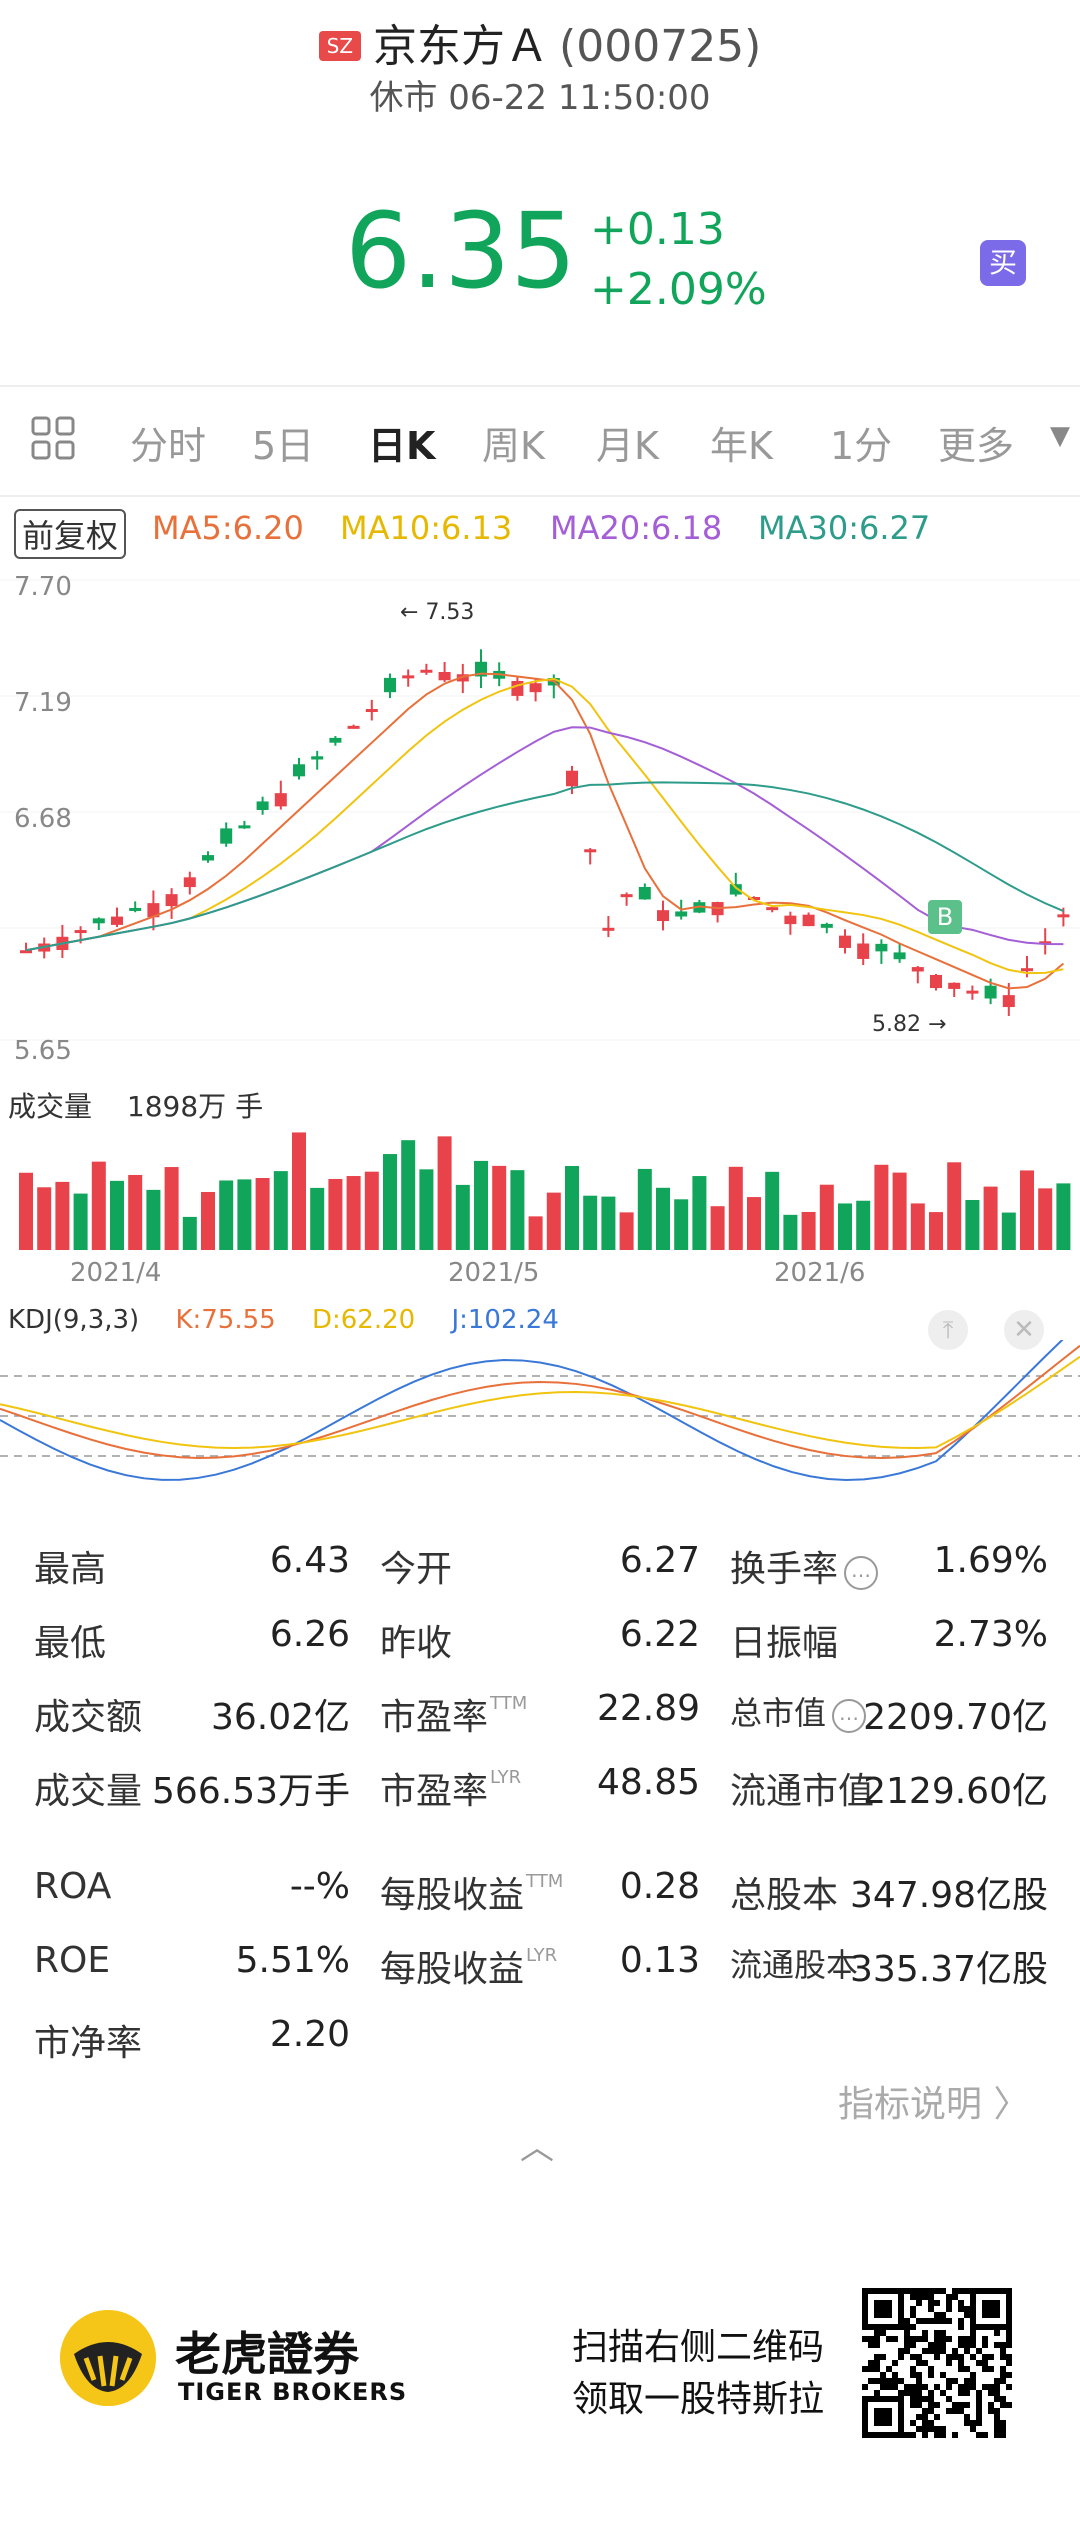  What do you see at coordinates (945, 917) in the screenshot?
I see `buy-signal-badge: B` at bounding box center [945, 917].